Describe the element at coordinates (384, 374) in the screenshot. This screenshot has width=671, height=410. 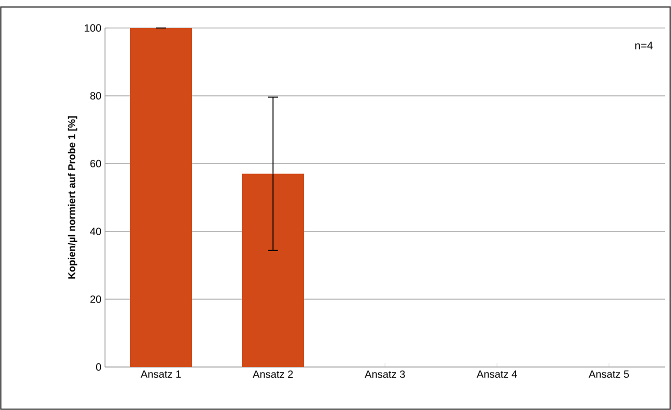
I see `x-tick-label: Ansatz 3` at that location.